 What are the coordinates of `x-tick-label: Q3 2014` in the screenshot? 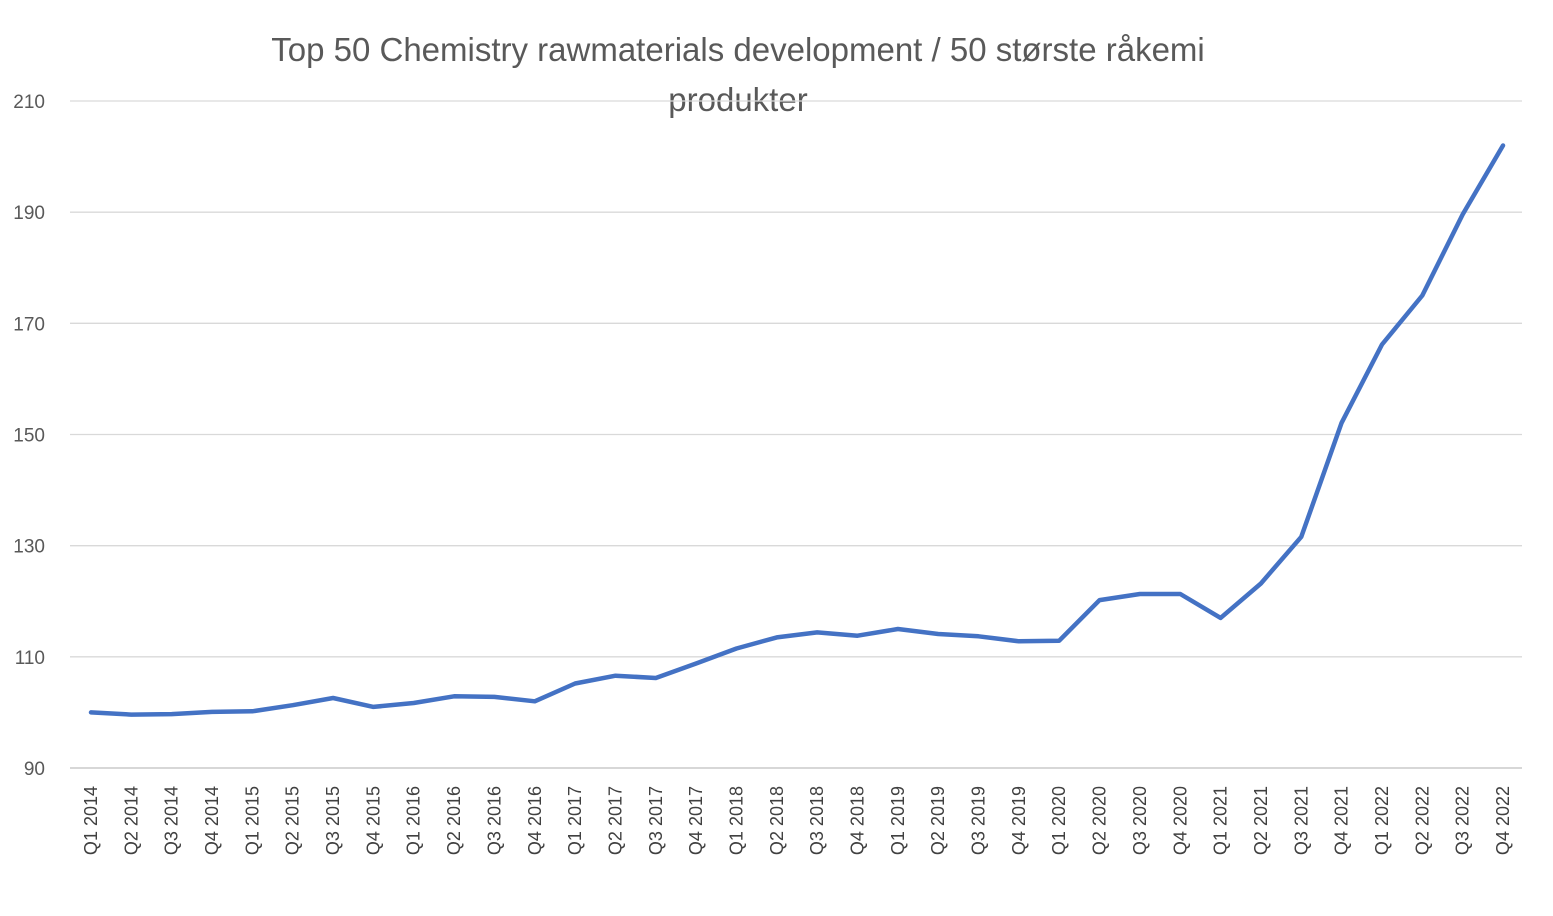 It's located at (172, 820).